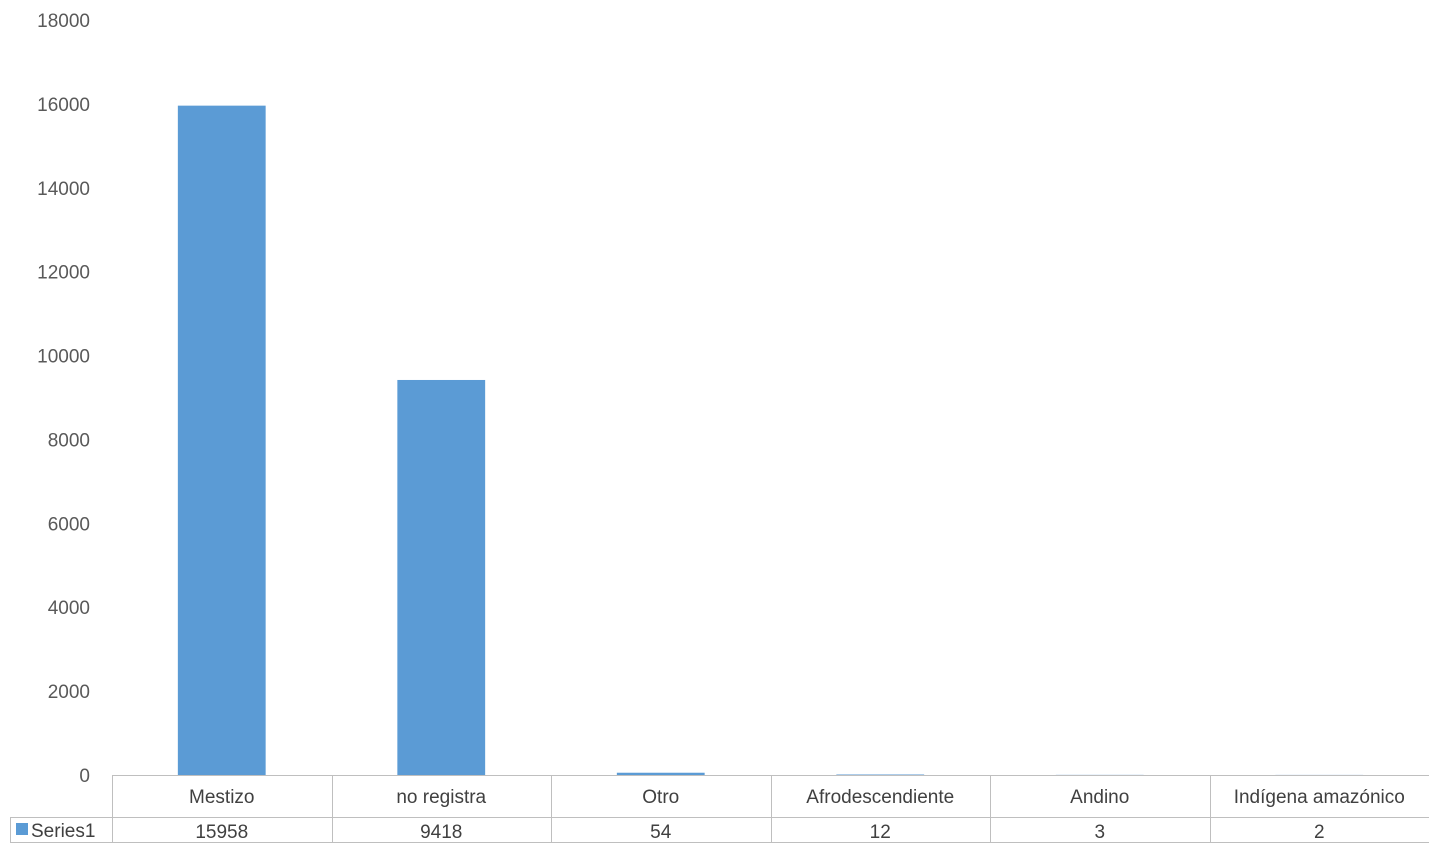 Image resolution: width=1429 pixels, height=844 pixels. What do you see at coordinates (441, 832) in the screenshot?
I see `data-value-label: 9418` at bounding box center [441, 832].